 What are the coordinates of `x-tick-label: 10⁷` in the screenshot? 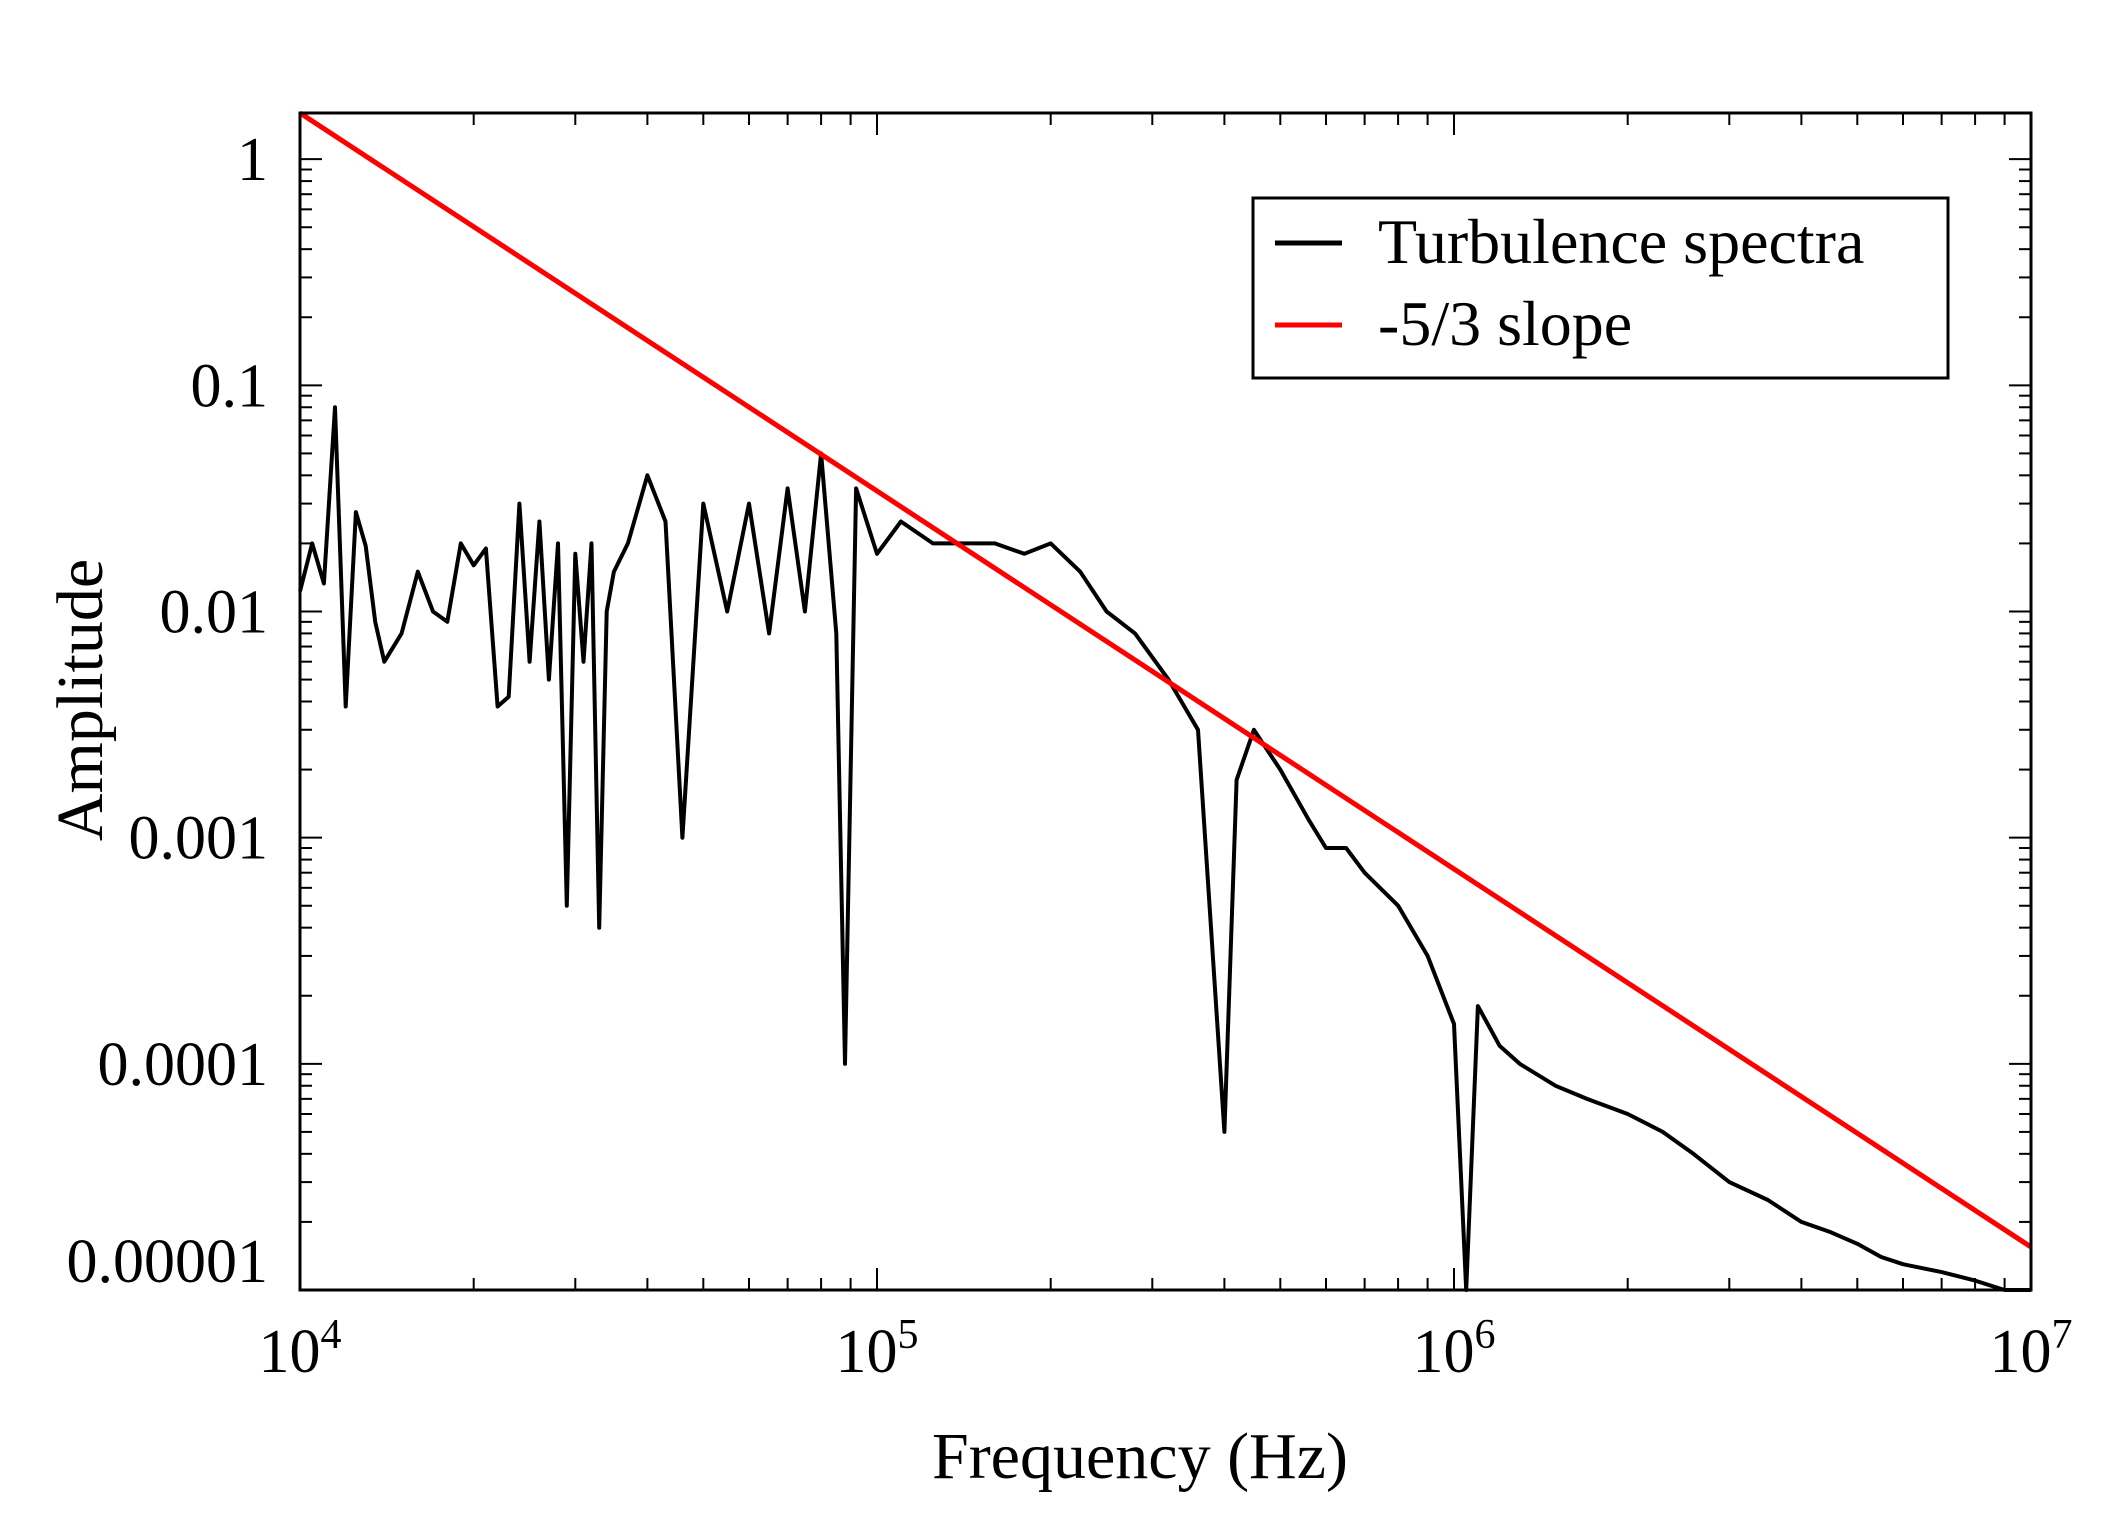 It's located at (2031, 1349).